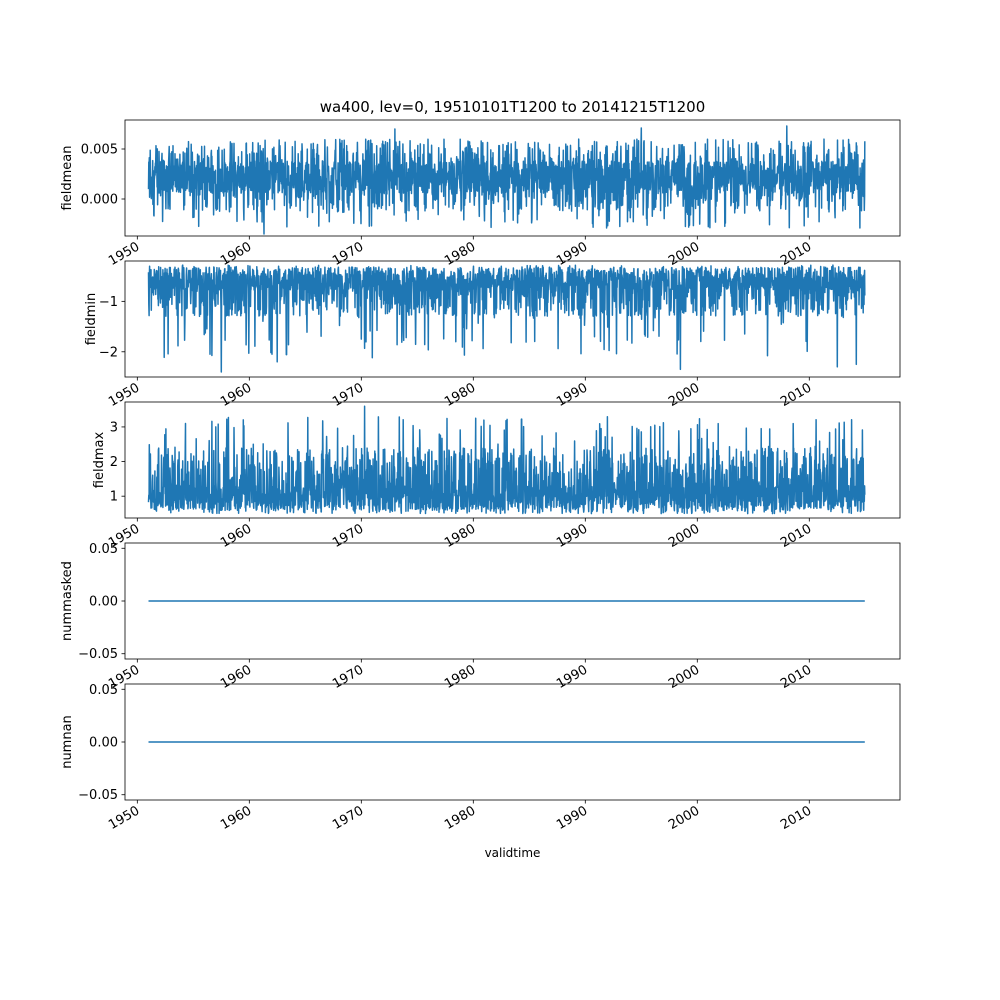  I want to click on x-axis-label: validtime, so click(513, 853).